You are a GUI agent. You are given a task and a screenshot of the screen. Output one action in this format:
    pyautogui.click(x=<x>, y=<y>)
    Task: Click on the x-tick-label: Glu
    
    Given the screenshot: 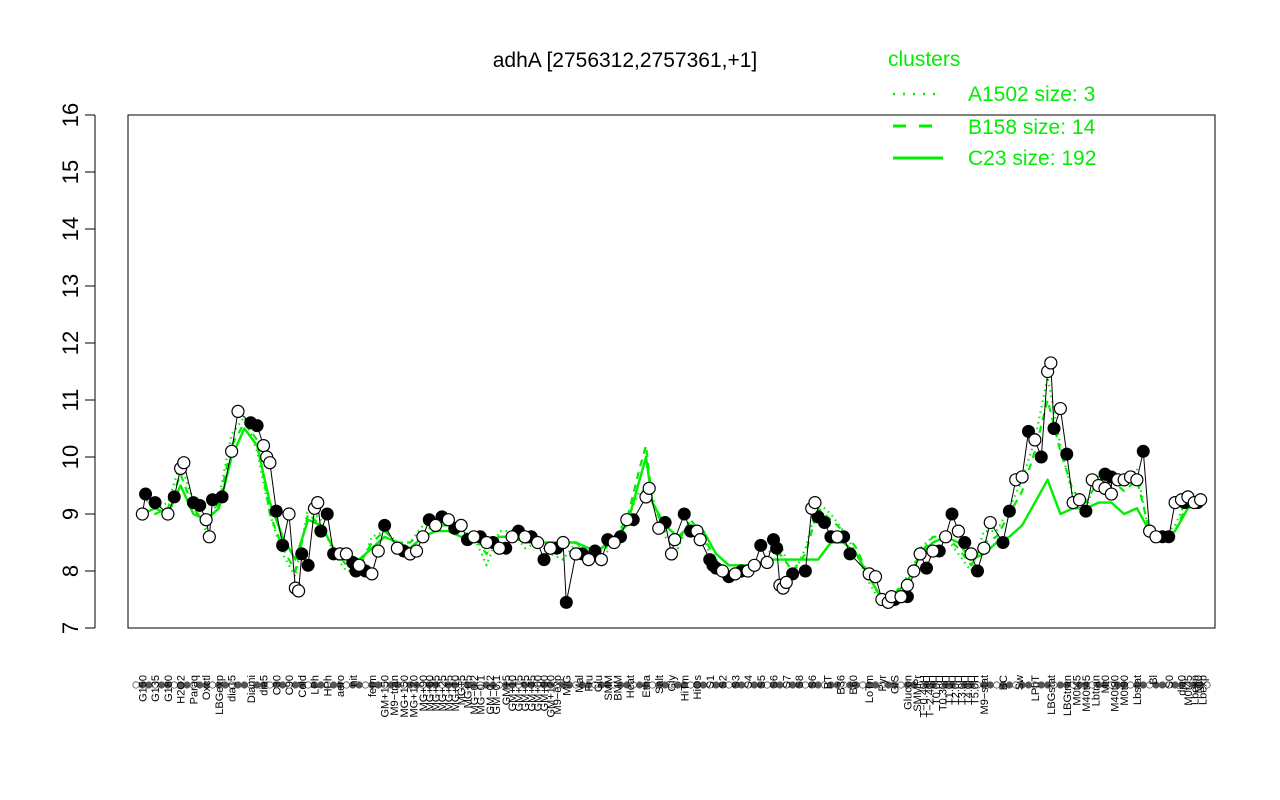 What is the action you would take?
    pyautogui.click(x=599, y=683)
    